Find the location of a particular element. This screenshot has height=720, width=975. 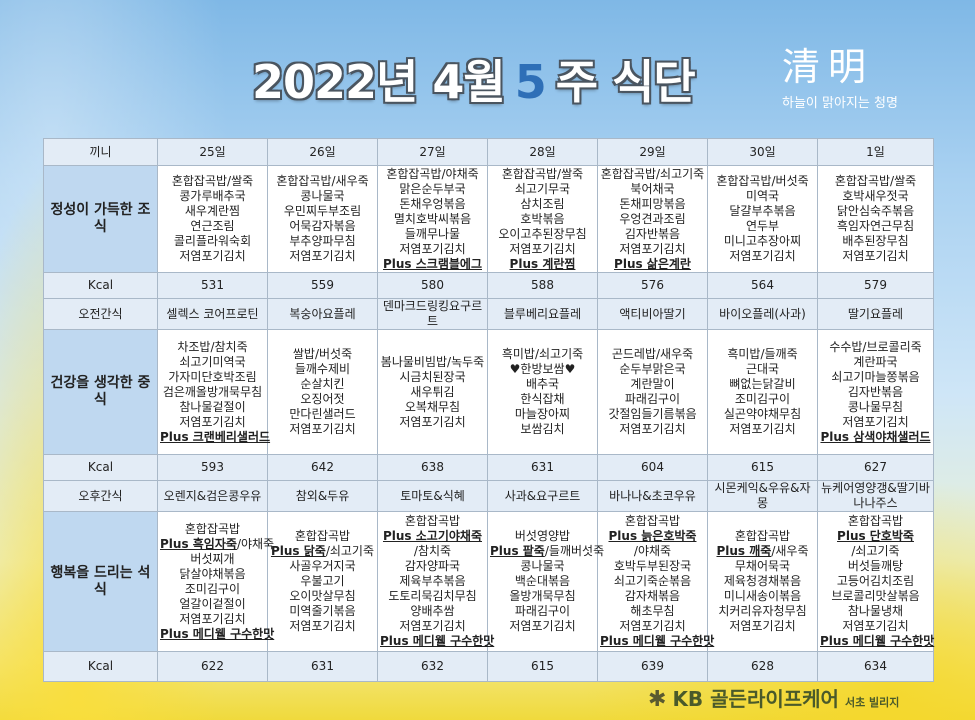

menu-item: 김자반볶음 is located at coordinates (652, 233).